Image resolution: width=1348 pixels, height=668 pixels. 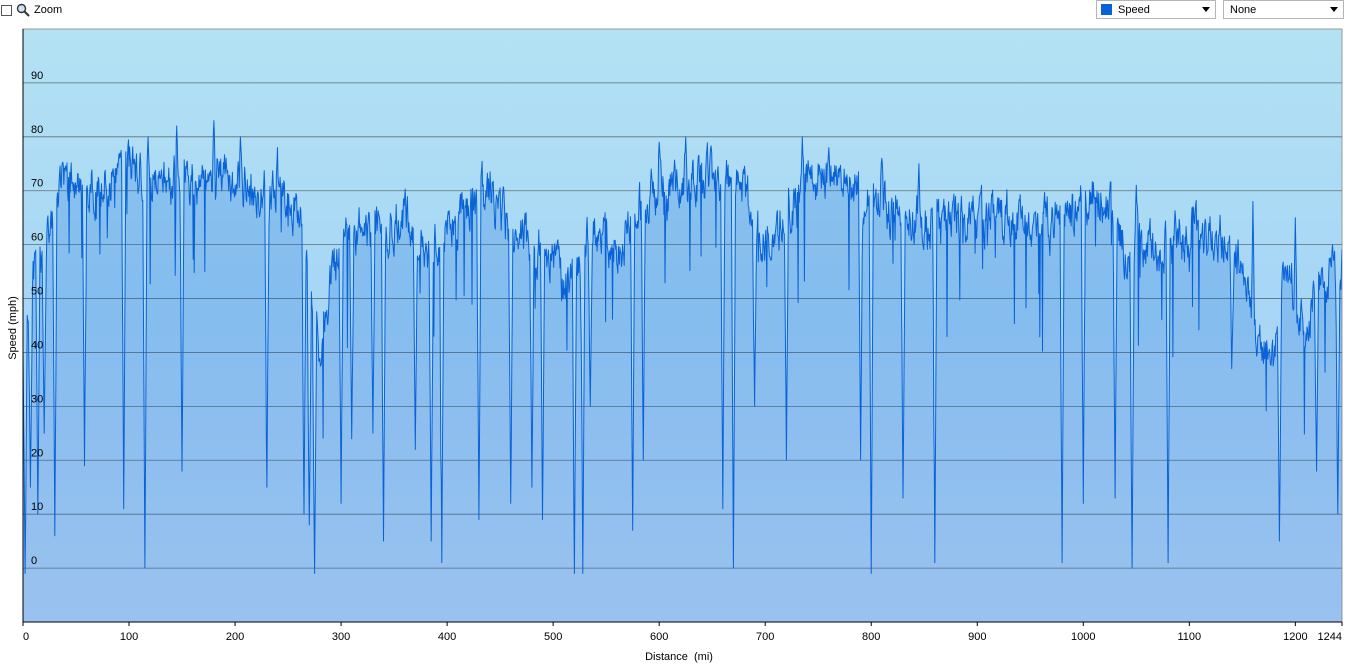 I want to click on x-tick-label: 0, so click(x=26, y=637).